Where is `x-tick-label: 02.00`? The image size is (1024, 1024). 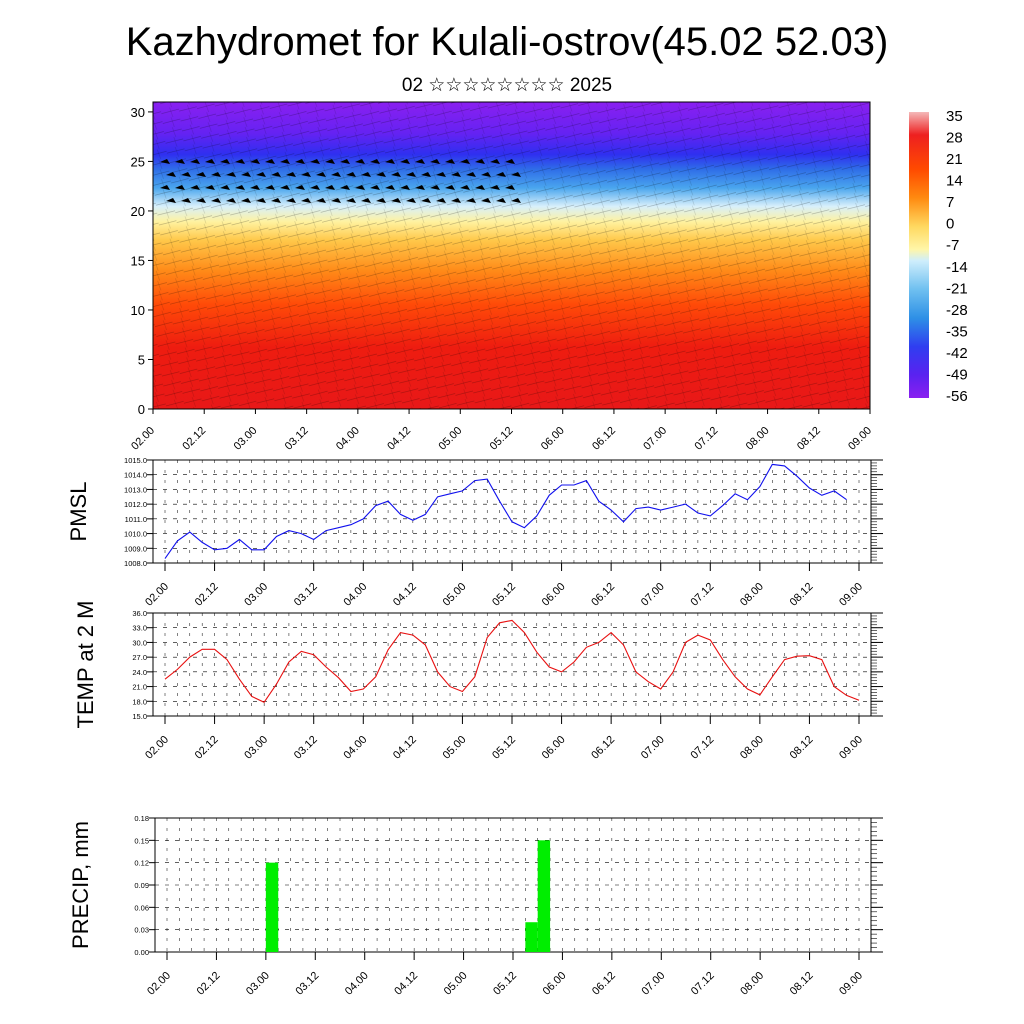 x-tick-label: 02.00 is located at coordinates (157, 595).